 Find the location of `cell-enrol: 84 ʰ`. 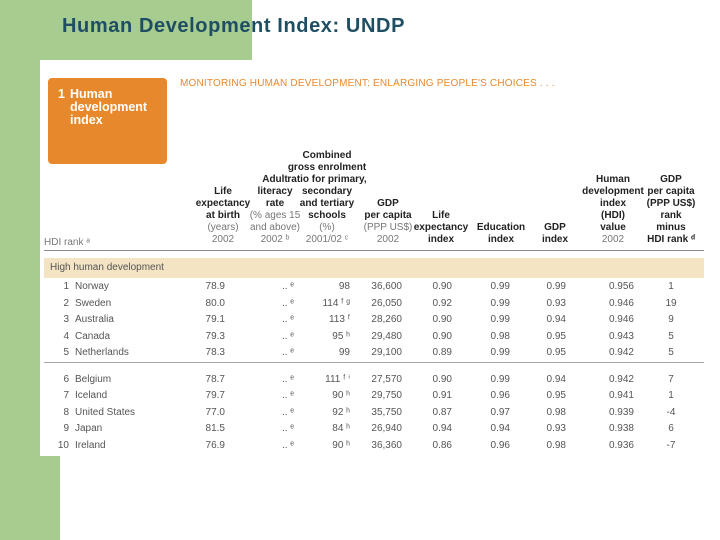

cell-enrol: 84 ʰ is located at coordinates (341, 428).